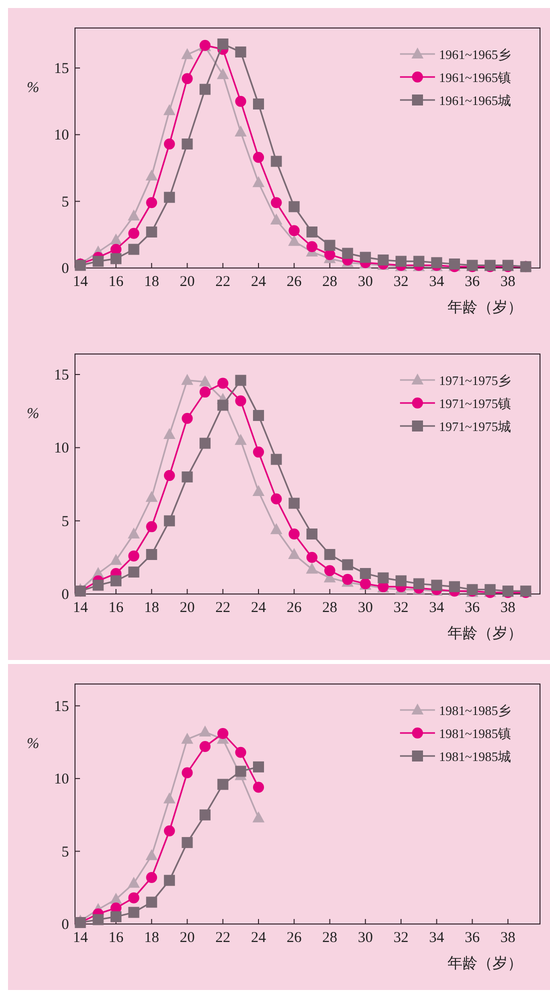  I want to click on x-tick-label: 22, so click(222, 938).